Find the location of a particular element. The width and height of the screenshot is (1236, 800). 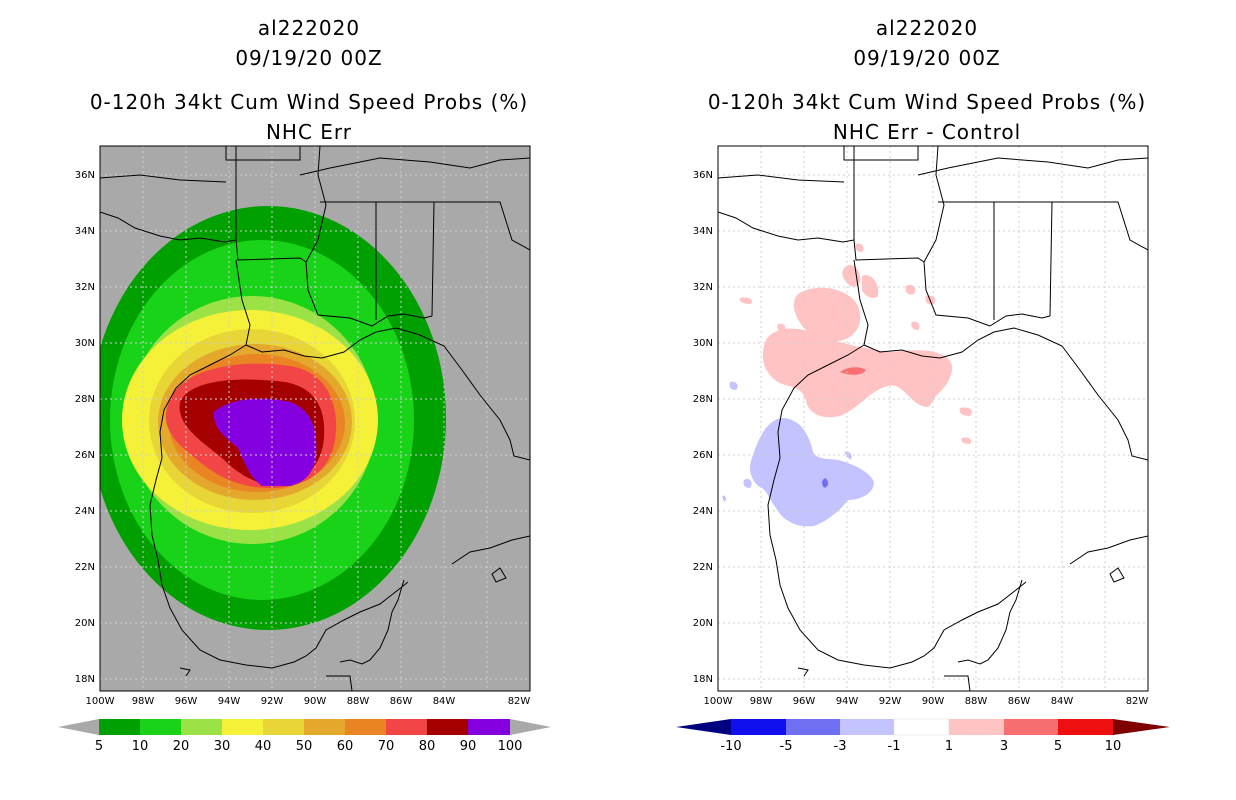

colorbar-label: 50 is located at coordinates (304, 746).